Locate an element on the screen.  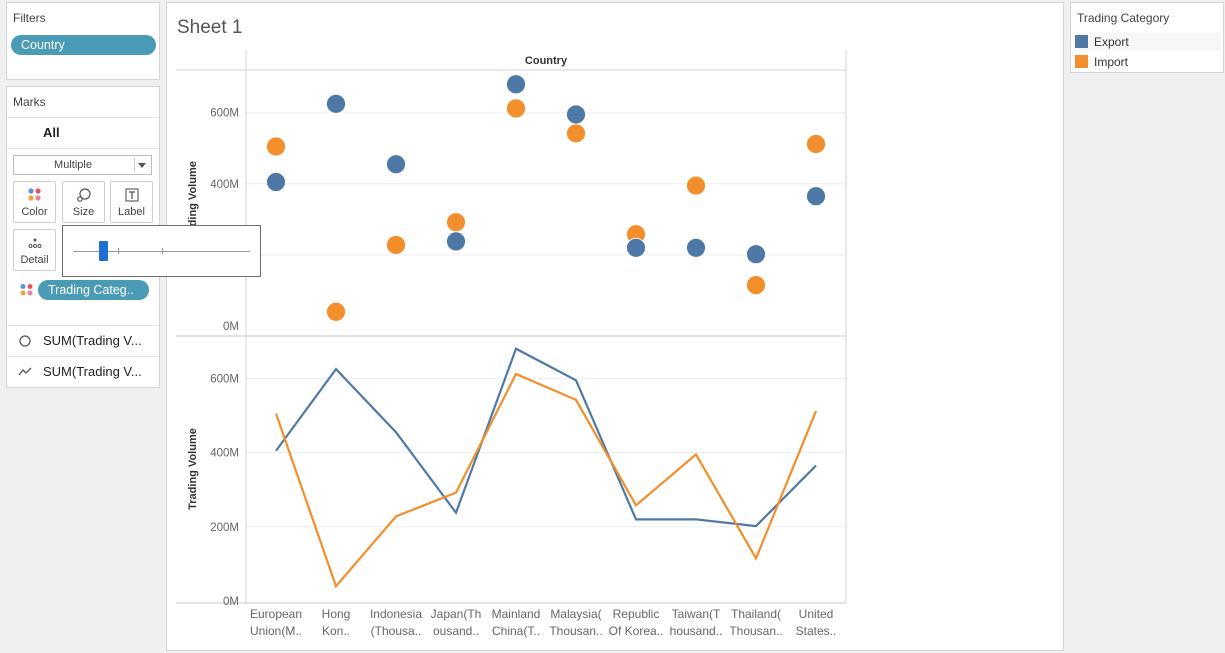
x-category-label: Malaysia( is located at coordinates (575, 614).